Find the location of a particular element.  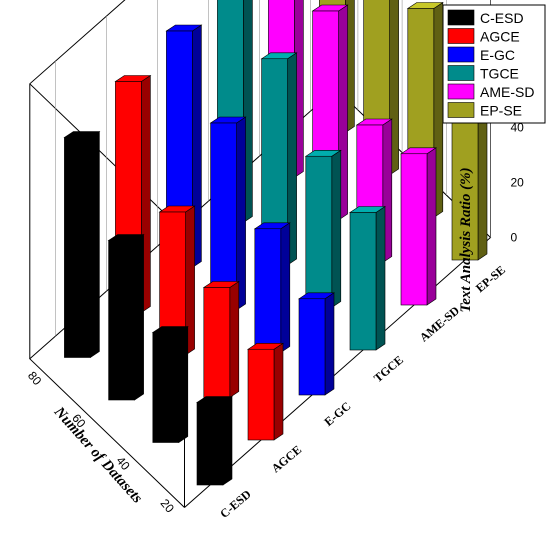

z-tick-label: 20 is located at coordinates (518, 183).